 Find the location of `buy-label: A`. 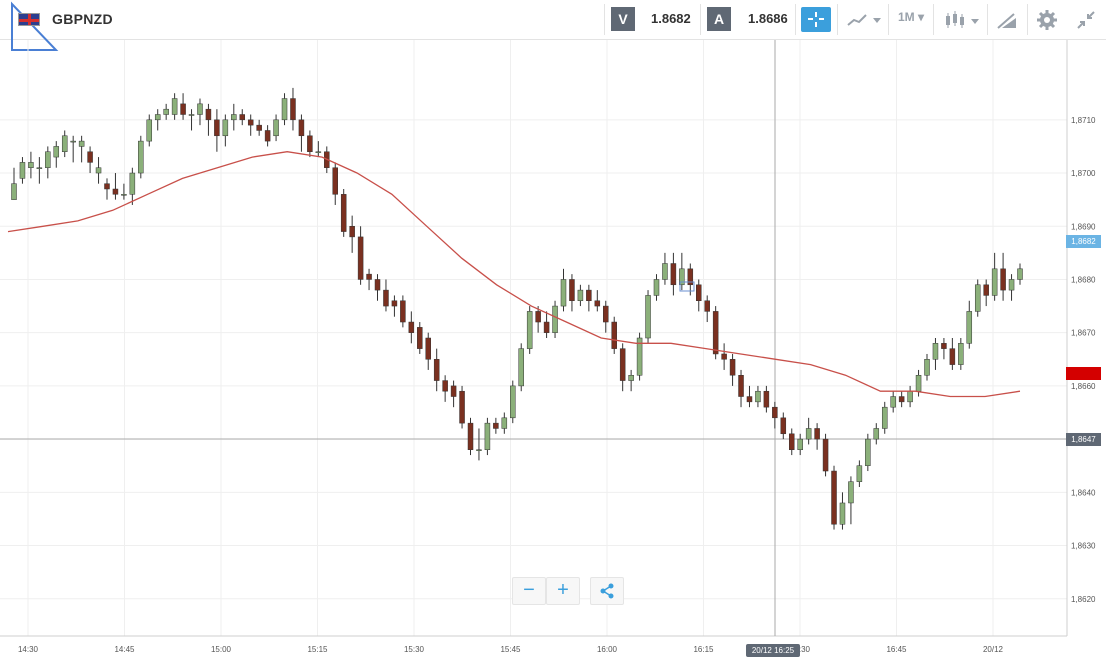

buy-label: A is located at coordinates (719, 19).